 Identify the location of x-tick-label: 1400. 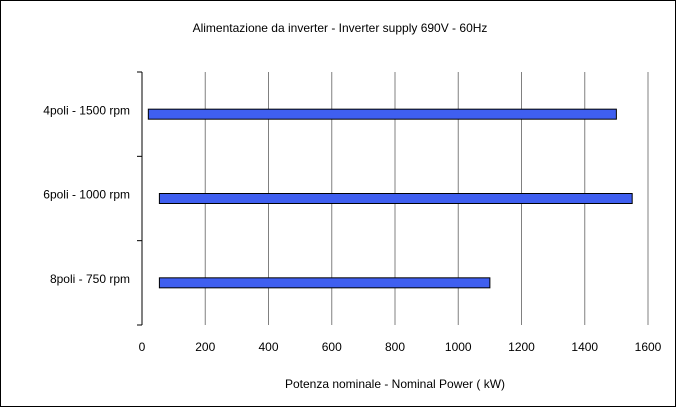
(584, 347).